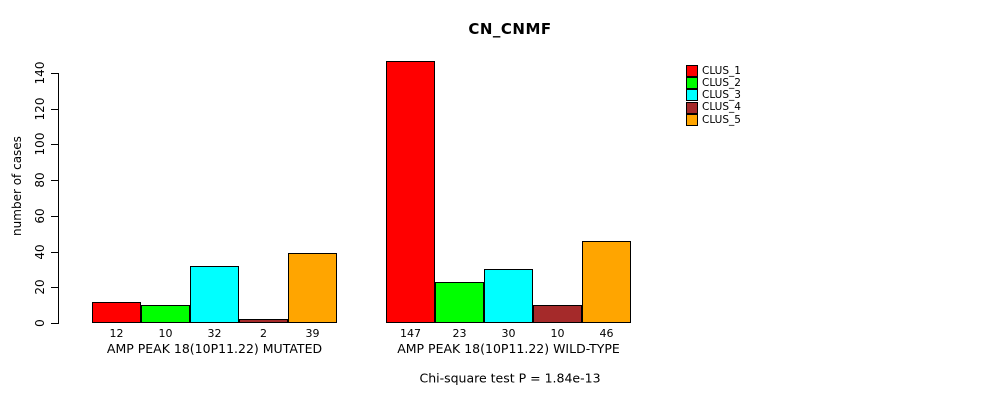 This screenshot has width=990, height=400. What do you see at coordinates (214, 348) in the screenshot?
I see `group-label: AMP PEAK 18(10P11.22) MUTATED` at bounding box center [214, 348].